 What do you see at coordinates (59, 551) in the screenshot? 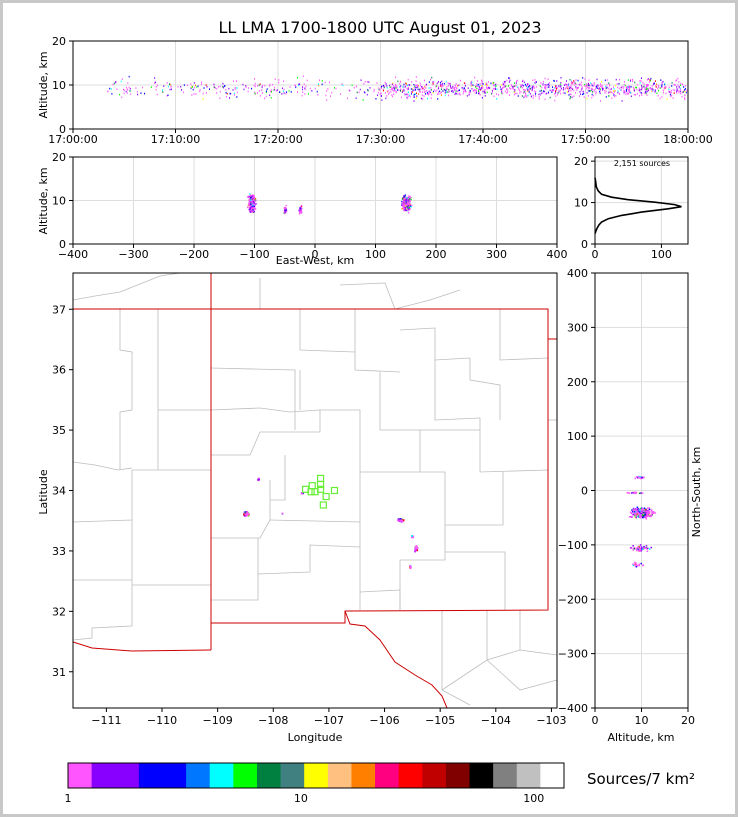
I see `latitude-tick-label: 33` at bounding box center [59, 551].